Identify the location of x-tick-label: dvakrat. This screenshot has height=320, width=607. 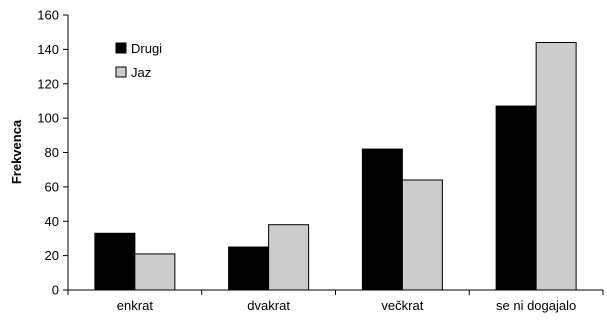
(268, 305).